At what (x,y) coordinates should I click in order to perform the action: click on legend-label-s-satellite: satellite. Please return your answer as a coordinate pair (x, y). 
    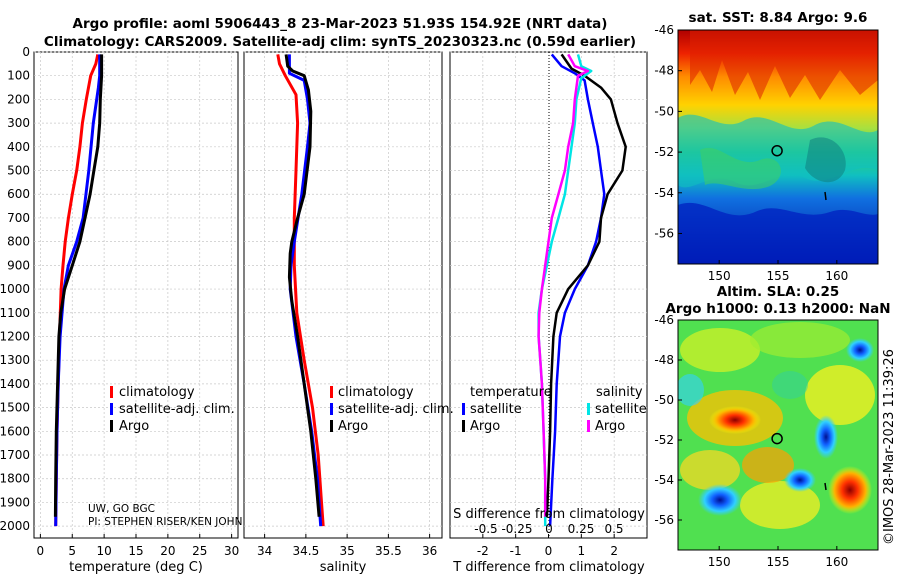
    Looking at the image, I should click on (621, 409).